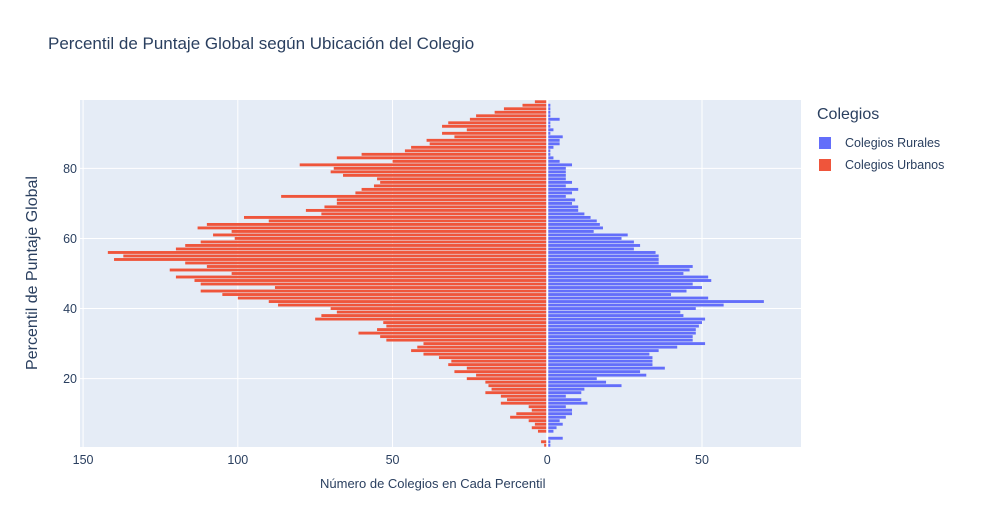 The image size is (985, 525). What do you see at coordinates (880, 143) in the screenshot?
I see `legend-item-rurales: Colegios Rurales` at bounding box center [880, 143].